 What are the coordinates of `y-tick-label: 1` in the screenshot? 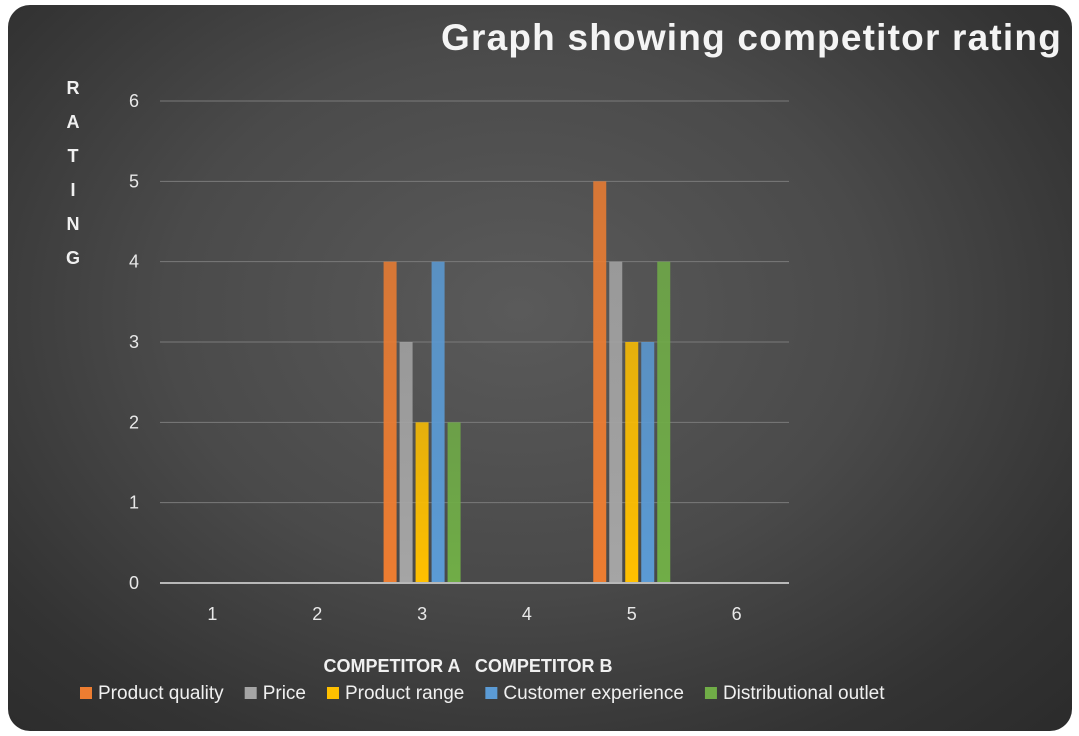 It's located at (134, 503).